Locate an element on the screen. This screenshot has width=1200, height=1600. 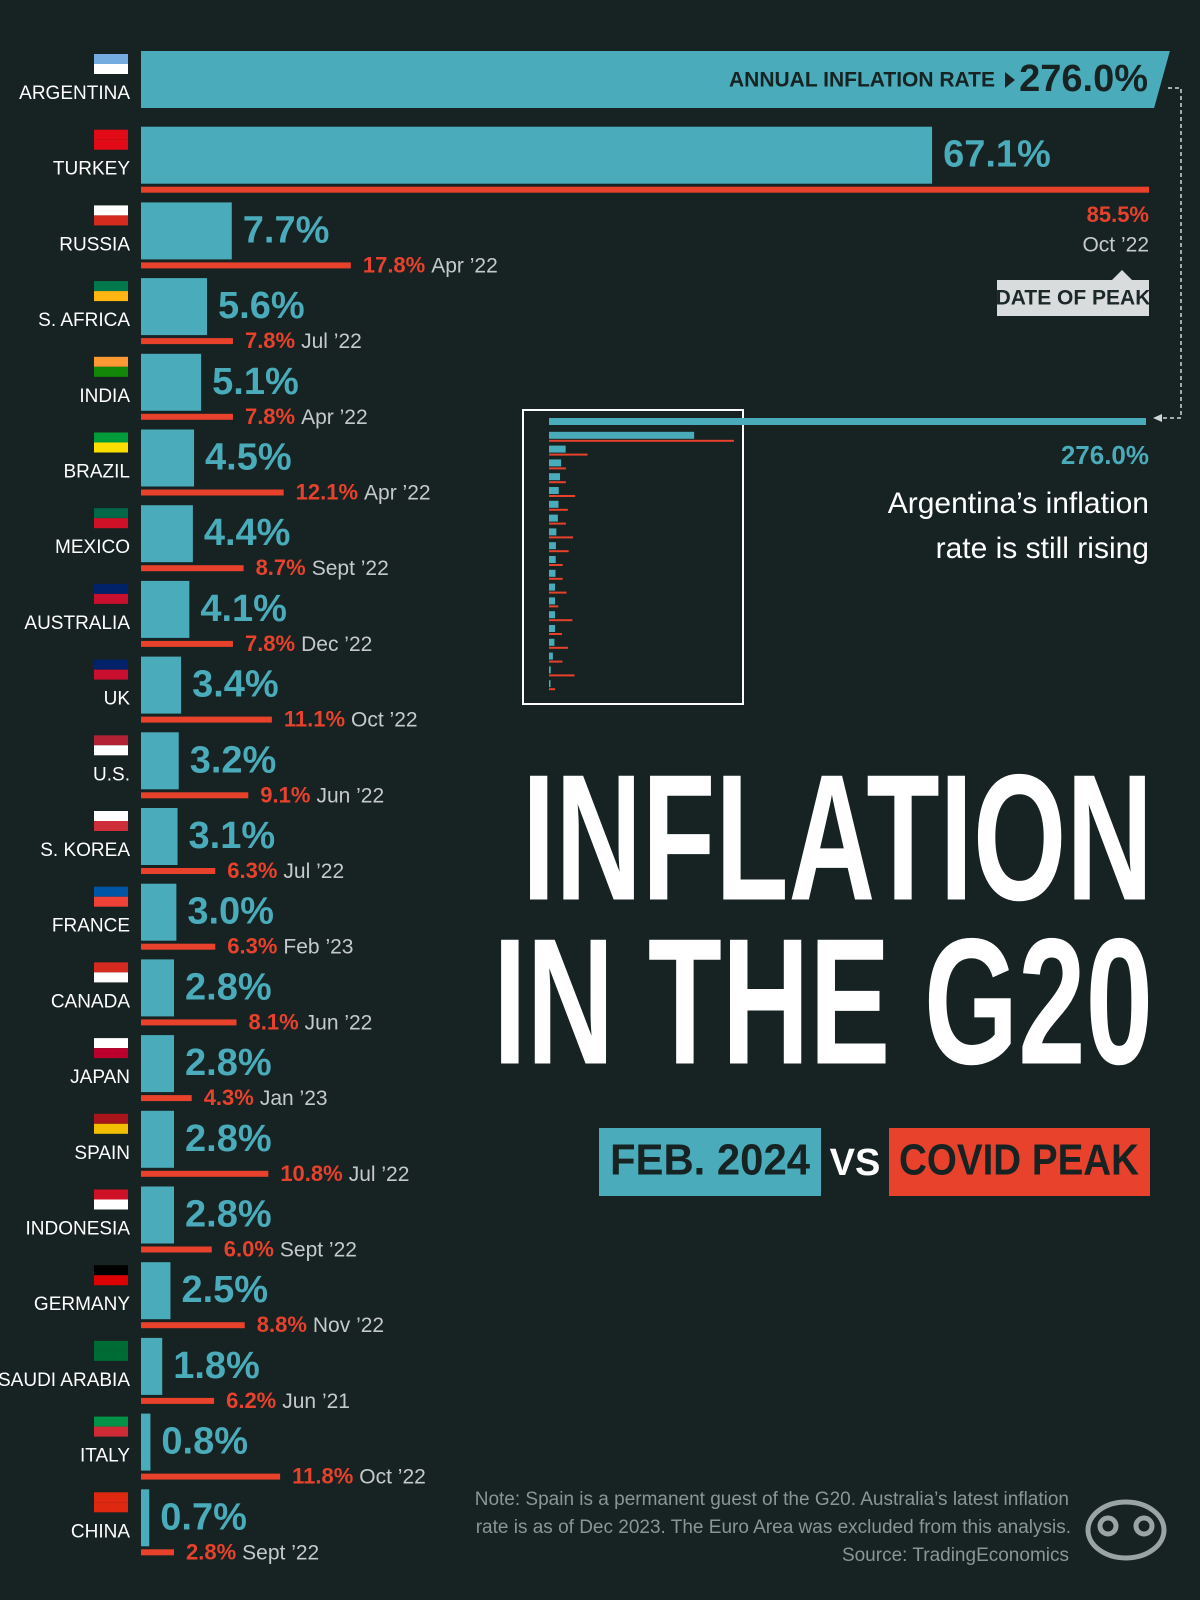
peak-label: 8.8% Nov ’22 is located at coordinates (320, 1324).